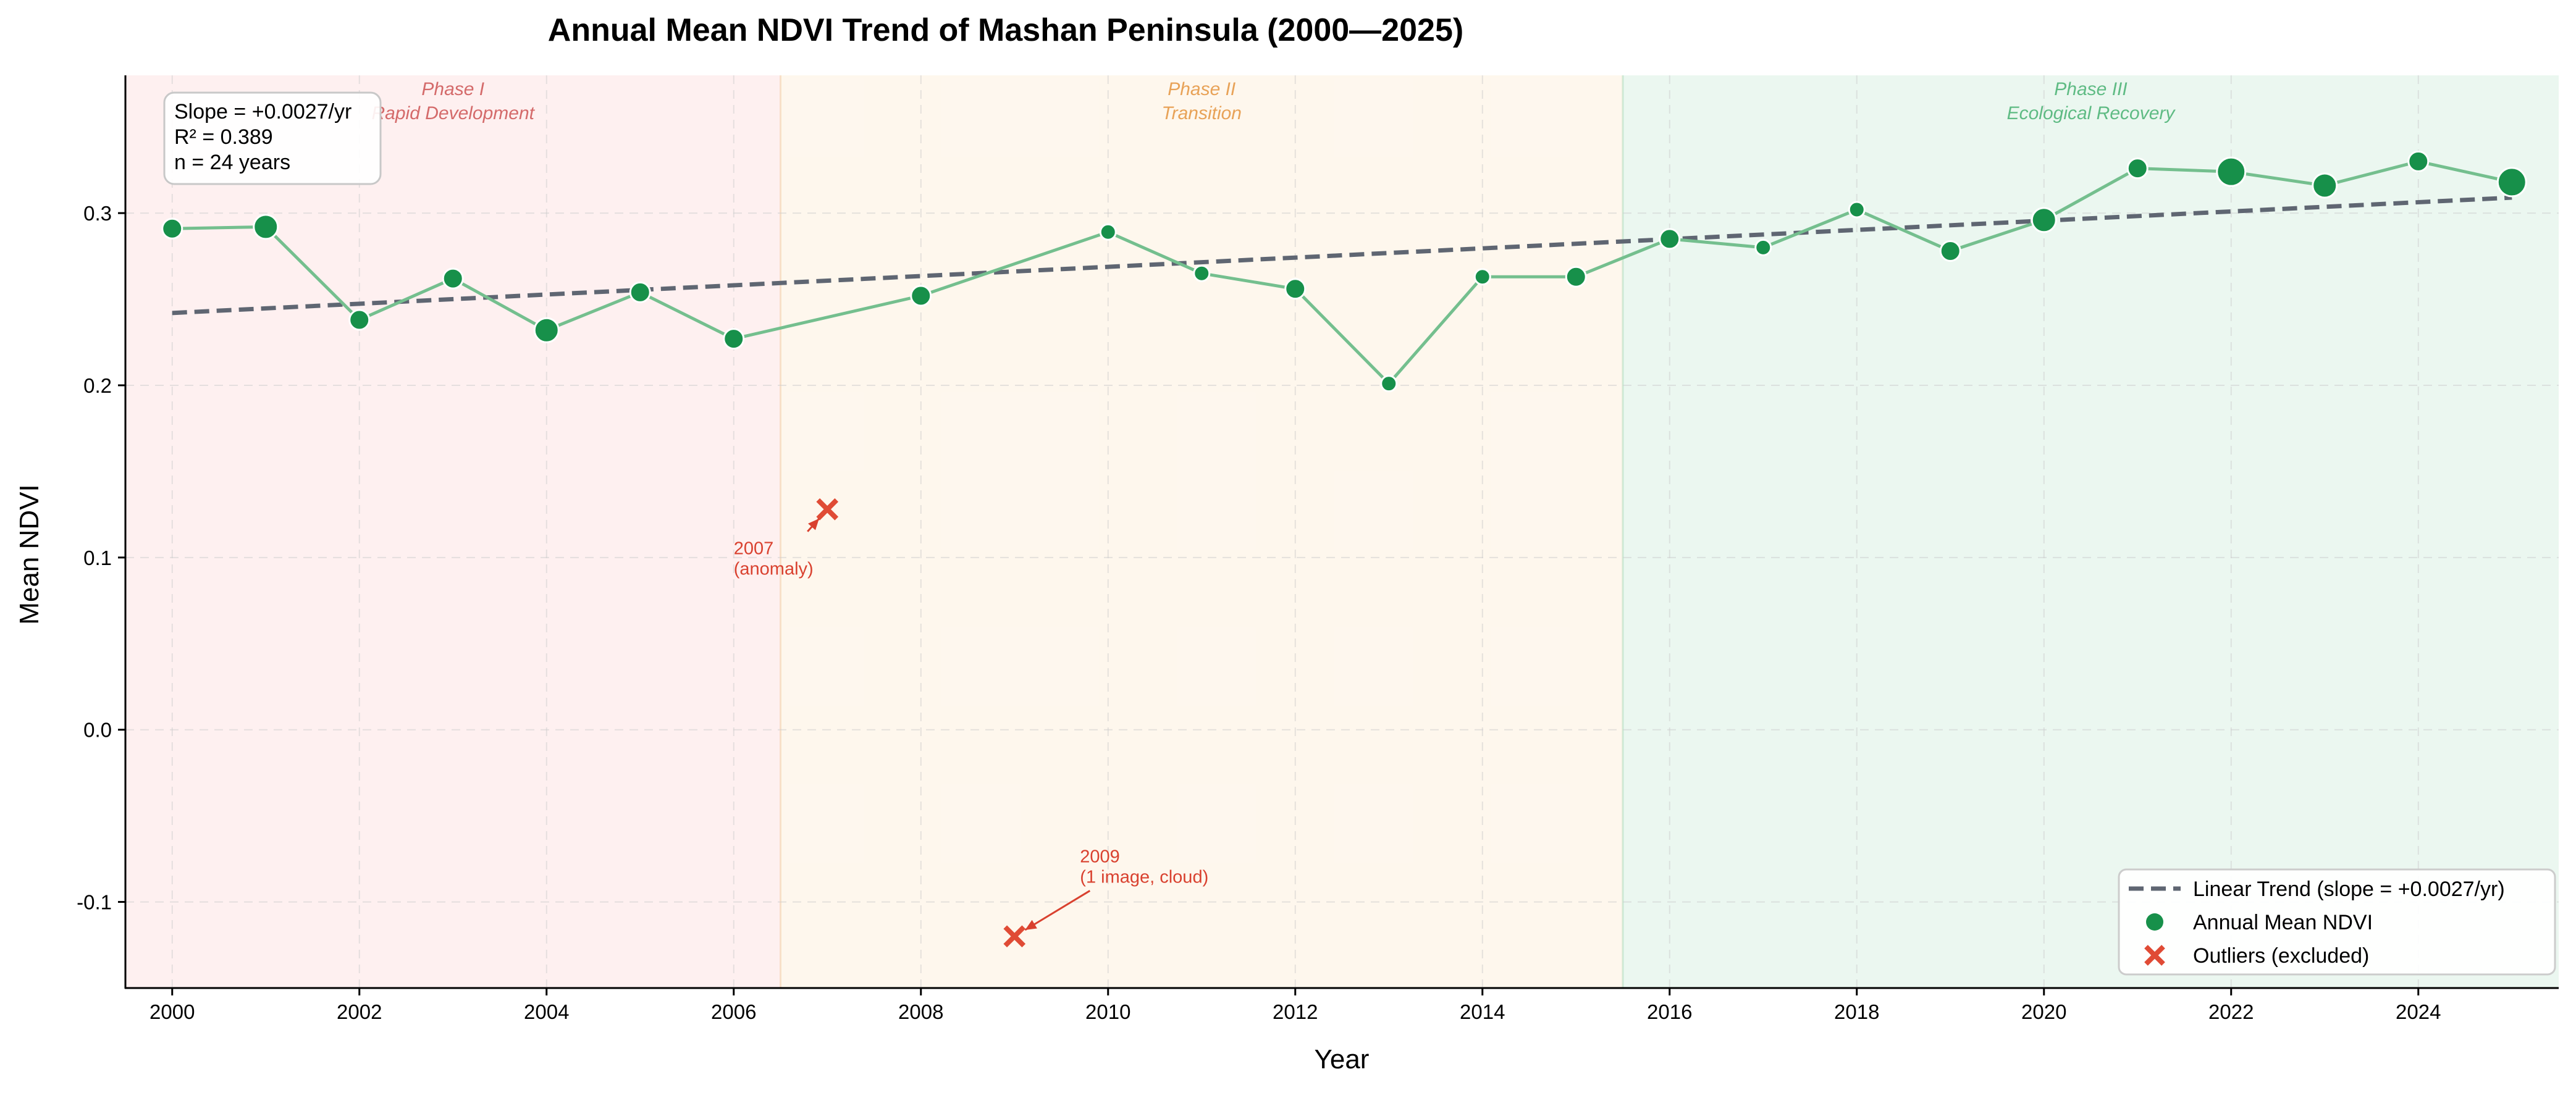 The width and height of the screenshot is (2576, 1093). What do you see at coordinates (1389, 384) in the screenshot?
I see `ndvi-point-2013` at bounding box center [1389, 384].